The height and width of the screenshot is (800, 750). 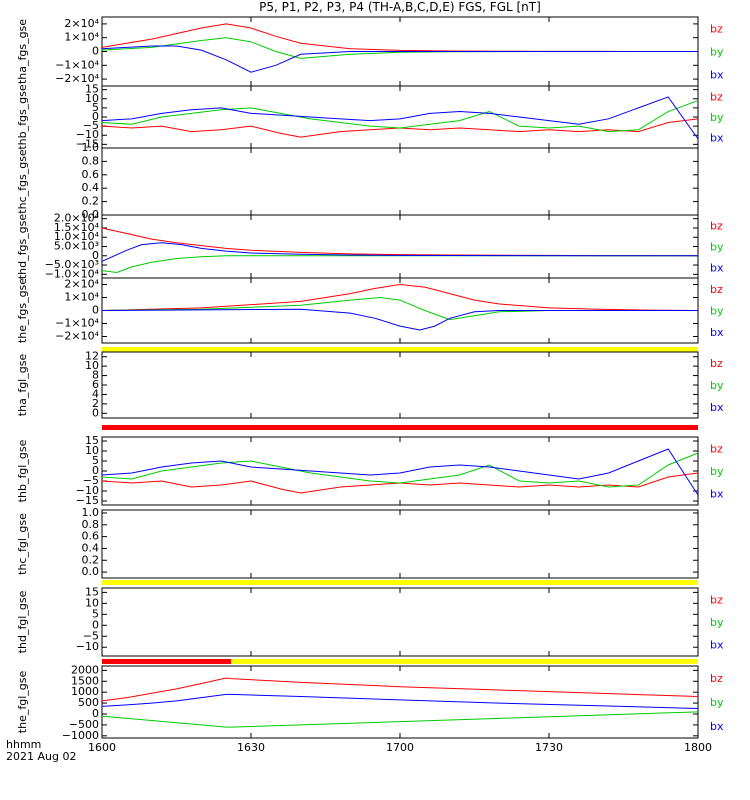 I want to click on y-axis-label: thd_fgl_gse, so click(x=22, y=621).